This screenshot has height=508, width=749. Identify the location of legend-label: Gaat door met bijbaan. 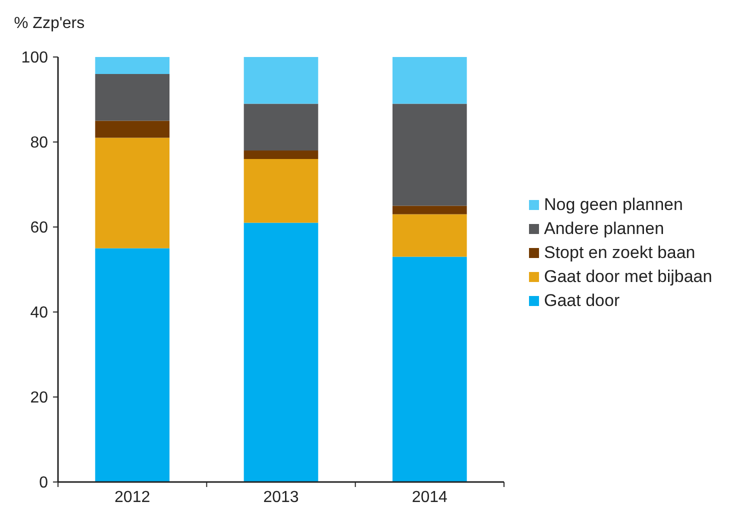
(628, 276).